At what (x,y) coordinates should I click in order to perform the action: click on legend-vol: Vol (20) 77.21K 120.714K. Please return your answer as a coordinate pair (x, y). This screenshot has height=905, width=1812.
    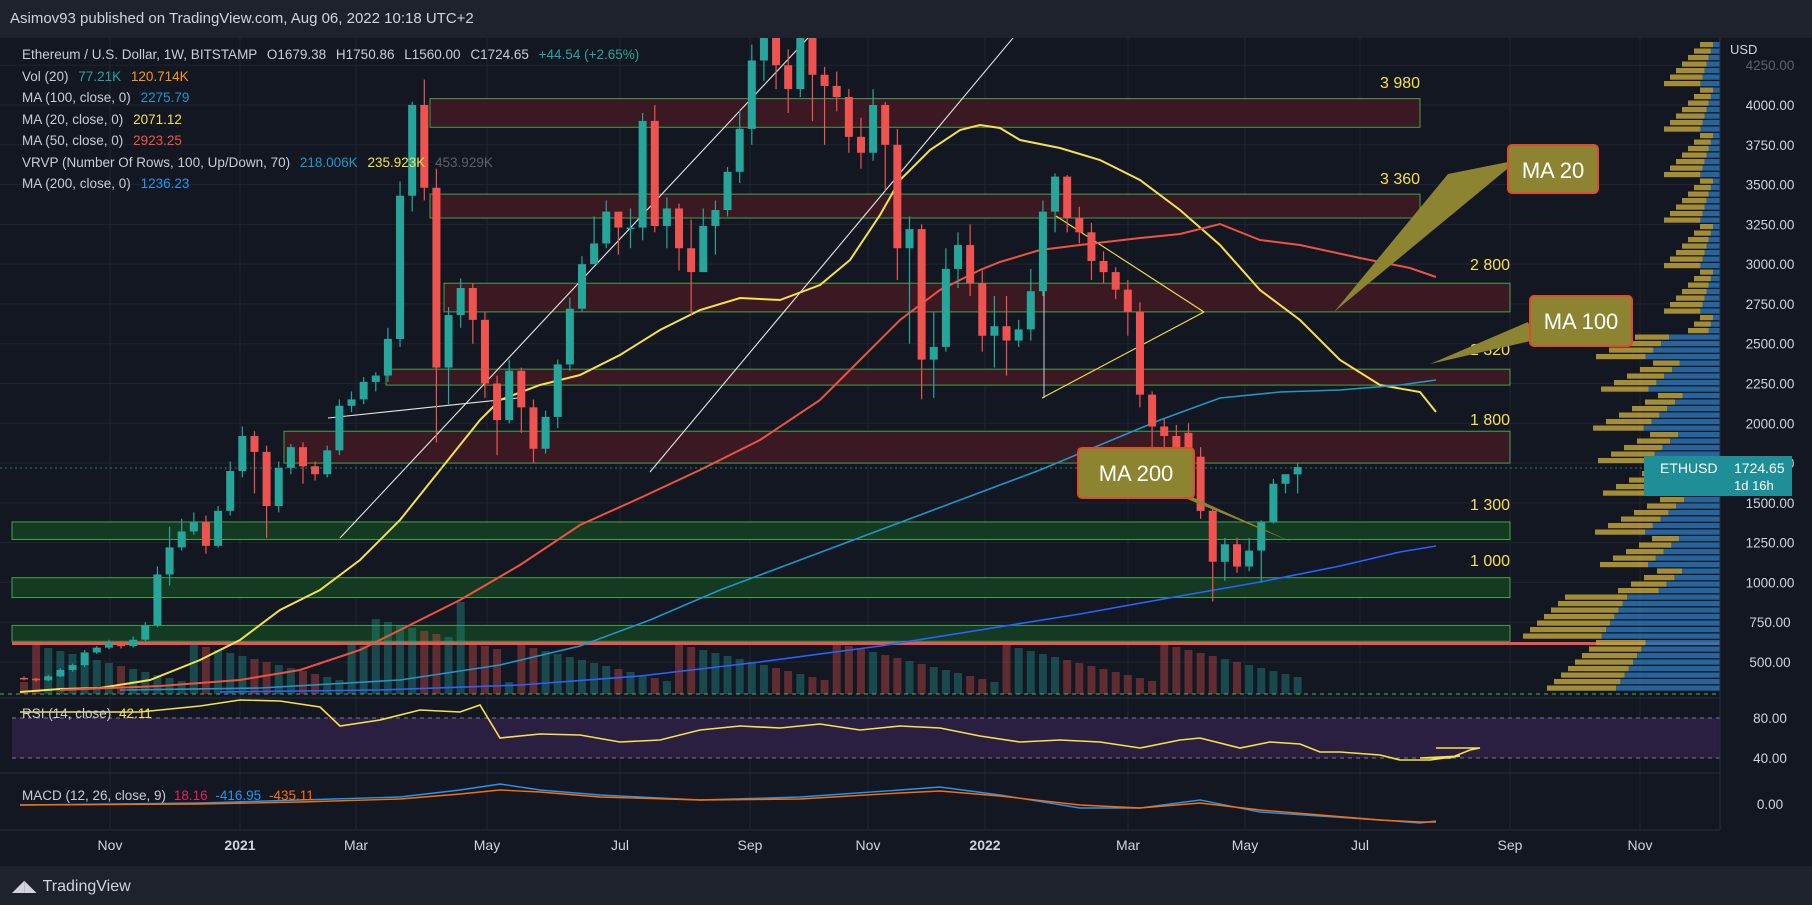
    Looking at the image, I should click on (330, 77).